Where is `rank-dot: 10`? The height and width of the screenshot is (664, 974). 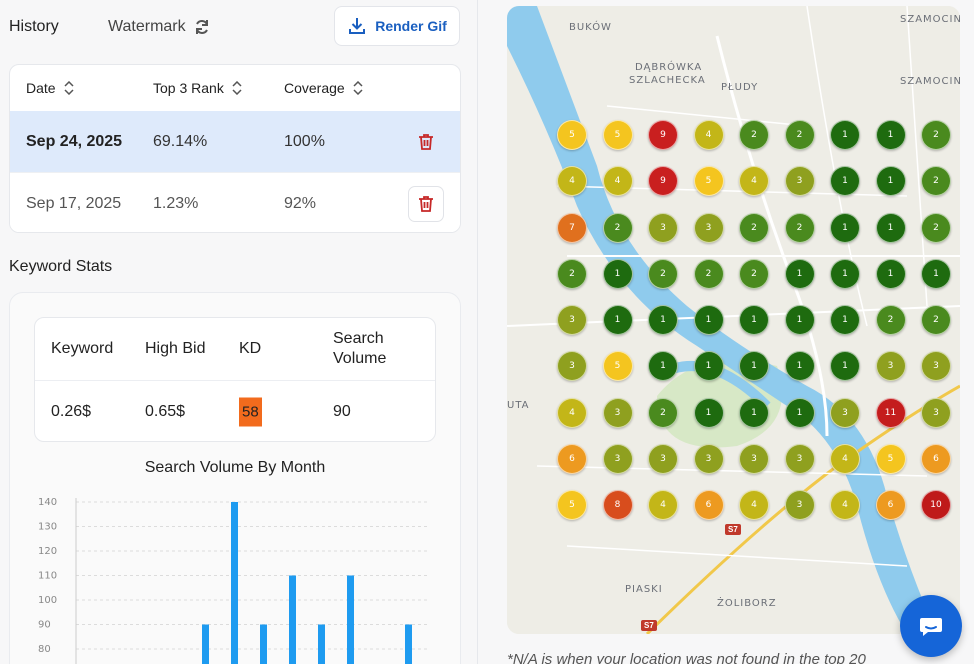 rank-dot: 10 is located at coordinates (936, 505).